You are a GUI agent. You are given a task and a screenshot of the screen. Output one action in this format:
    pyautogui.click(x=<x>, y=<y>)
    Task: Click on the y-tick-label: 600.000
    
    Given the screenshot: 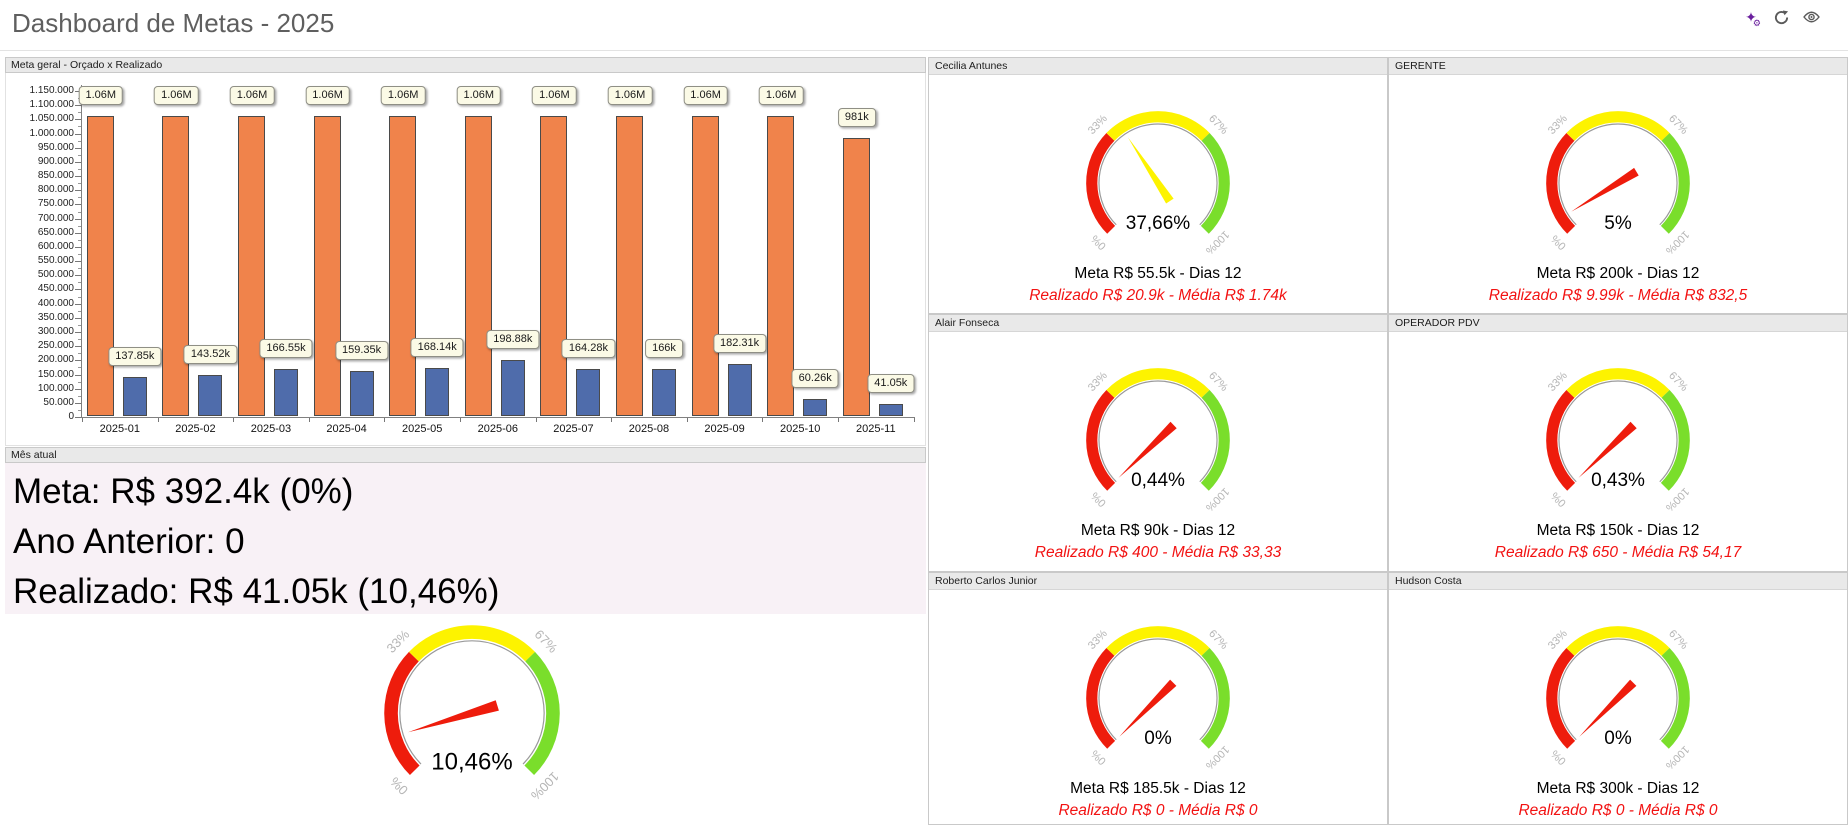 What is the action you would take?
    pyautogui.click(x=55, y=246)
    